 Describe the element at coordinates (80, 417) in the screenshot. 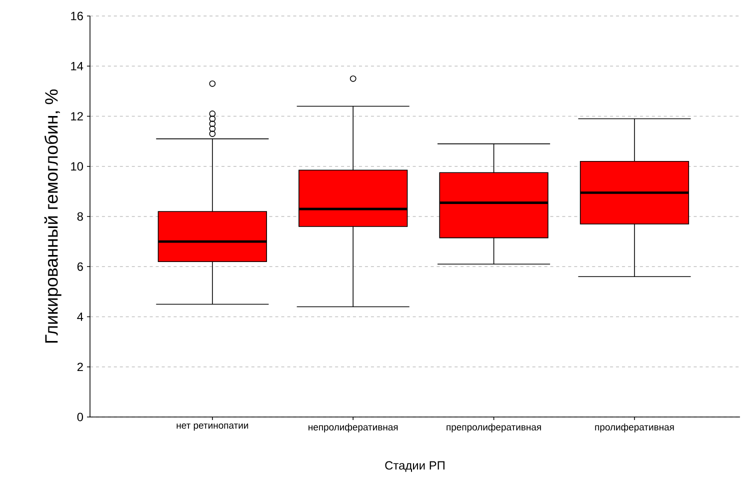

I see `y-tick-label: 0` at that location.